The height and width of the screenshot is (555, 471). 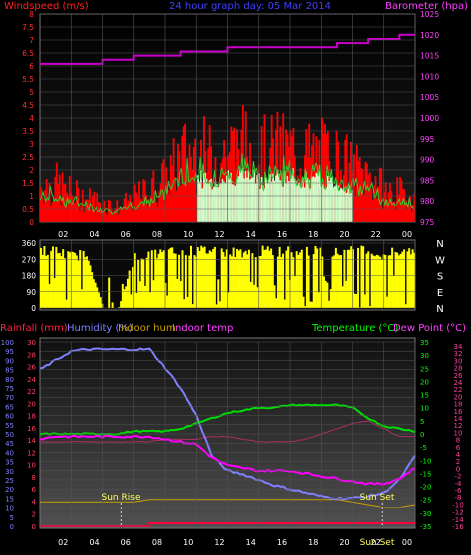 What do you see at coordinates (121, 498) in the screenshot?
I see `sunrise-label: Sun Rise` at bounding box center [121, 498].